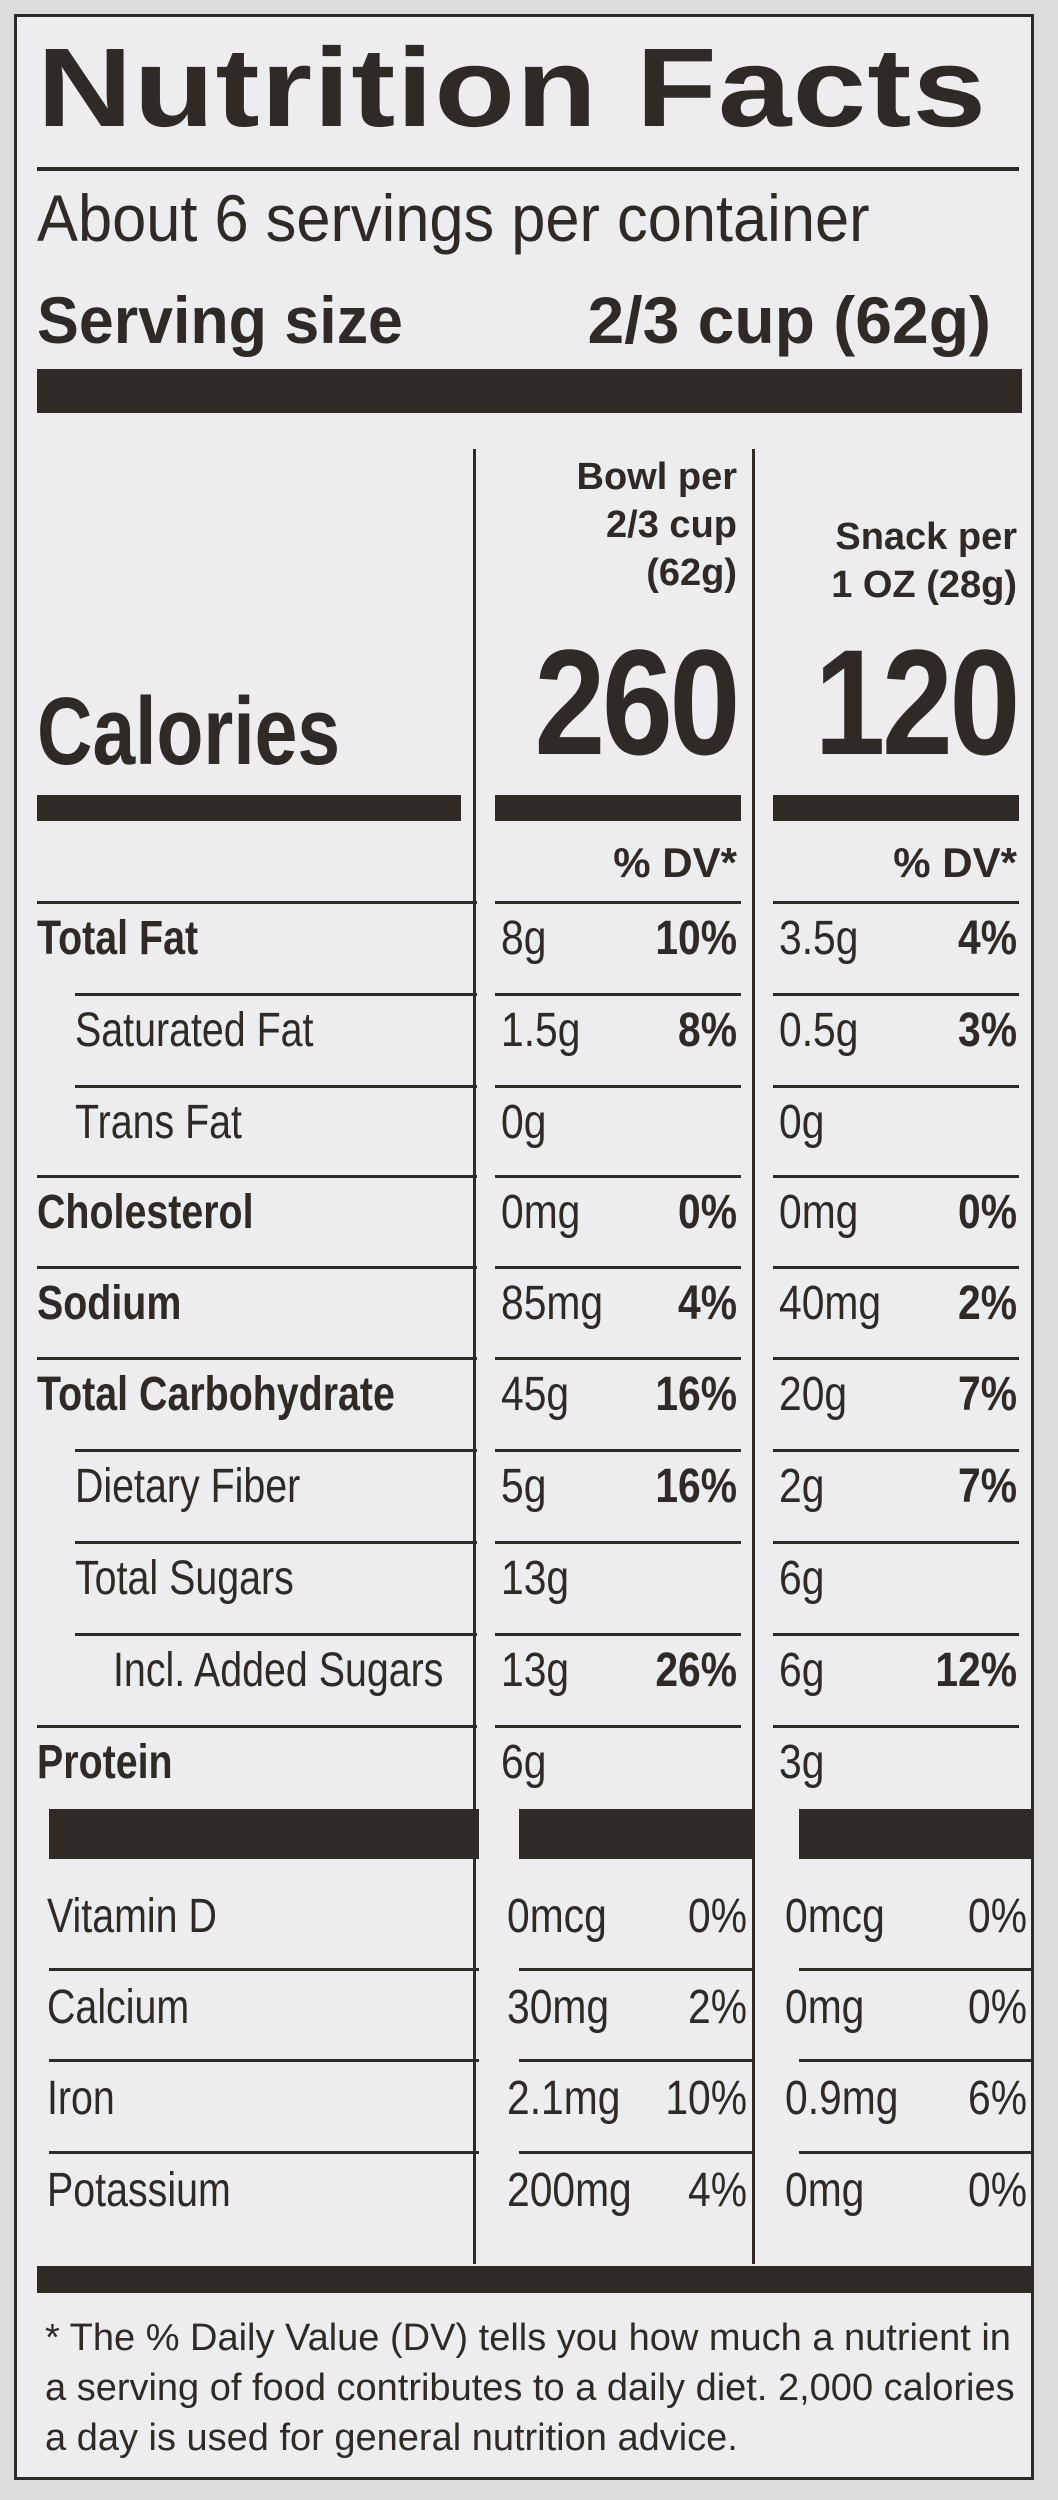 This screenshot has height=2500, width=1058. I want to click on column-1-percent-dv: 8%, so click(707, 1030).